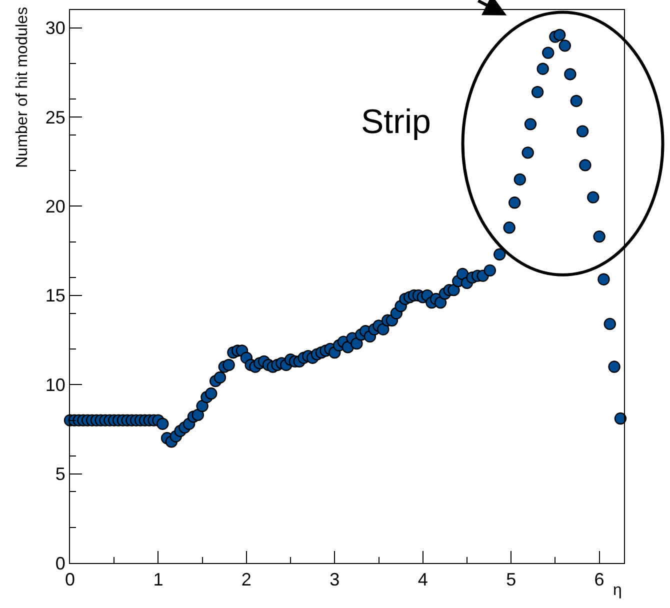 The width and height of the screenshot is (670, 608). What do you see at coordinates (511, 580) in the screenshot?
I see `x-tick-label: 5` at bounding box center [511, 580].